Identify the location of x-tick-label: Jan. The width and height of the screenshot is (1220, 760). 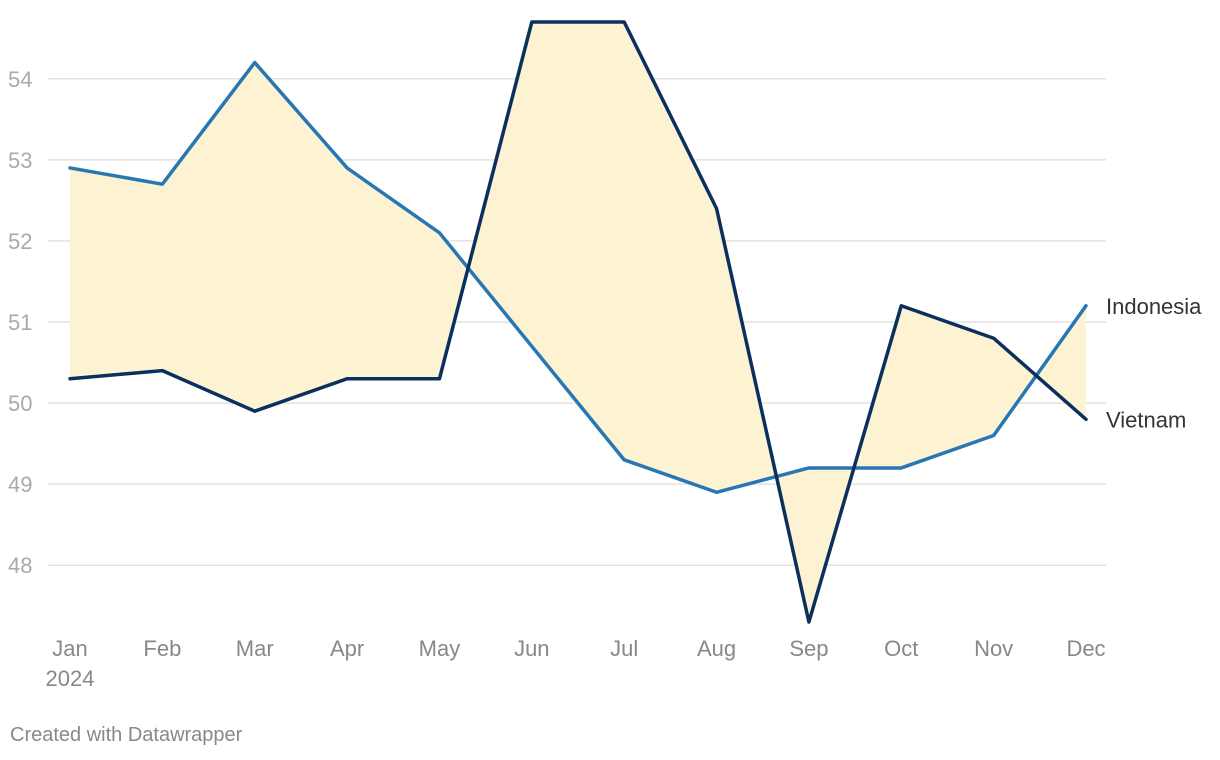
(69, 648).